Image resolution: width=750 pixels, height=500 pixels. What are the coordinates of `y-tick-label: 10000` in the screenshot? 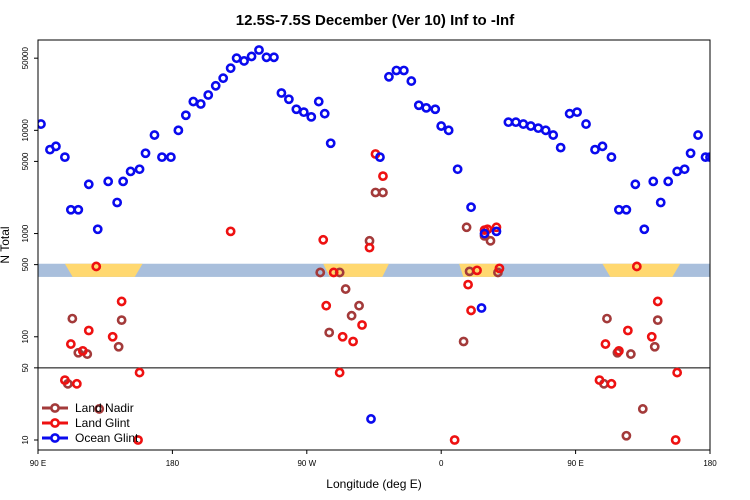 It's located at (25, 130).